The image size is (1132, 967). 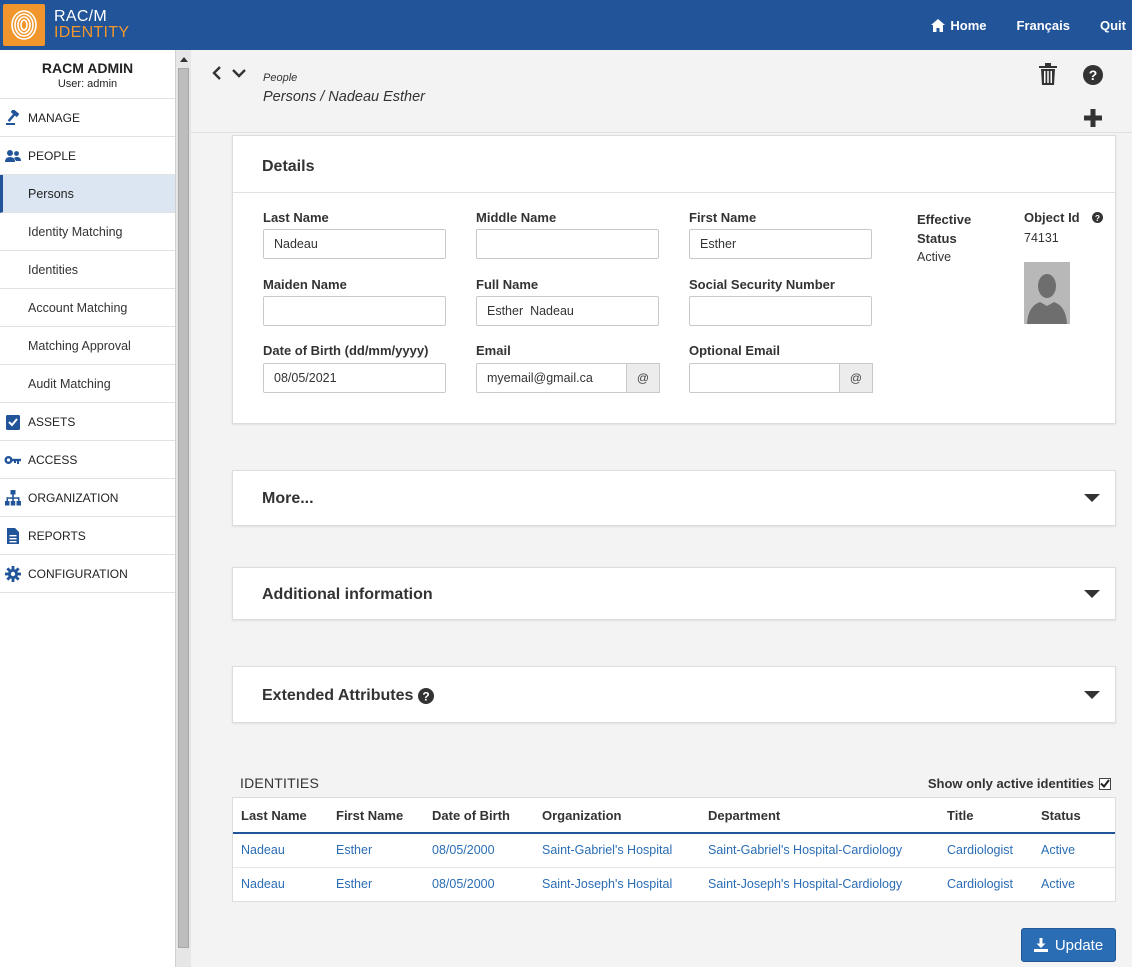 I want to click on column-header: Title, so click(x=986, y=816).